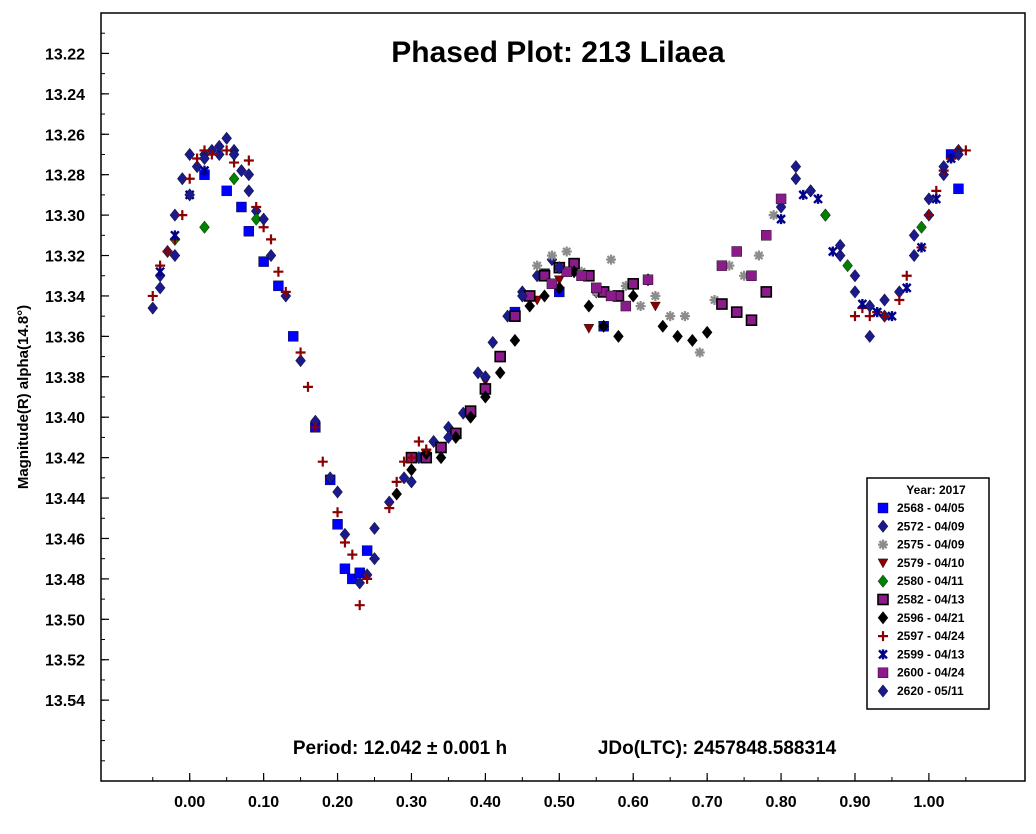  What do you see at coordinates (633, 802) in the screenshot?
I see `x-tick-label-6: 0.60` at bounding box center [633, 802].